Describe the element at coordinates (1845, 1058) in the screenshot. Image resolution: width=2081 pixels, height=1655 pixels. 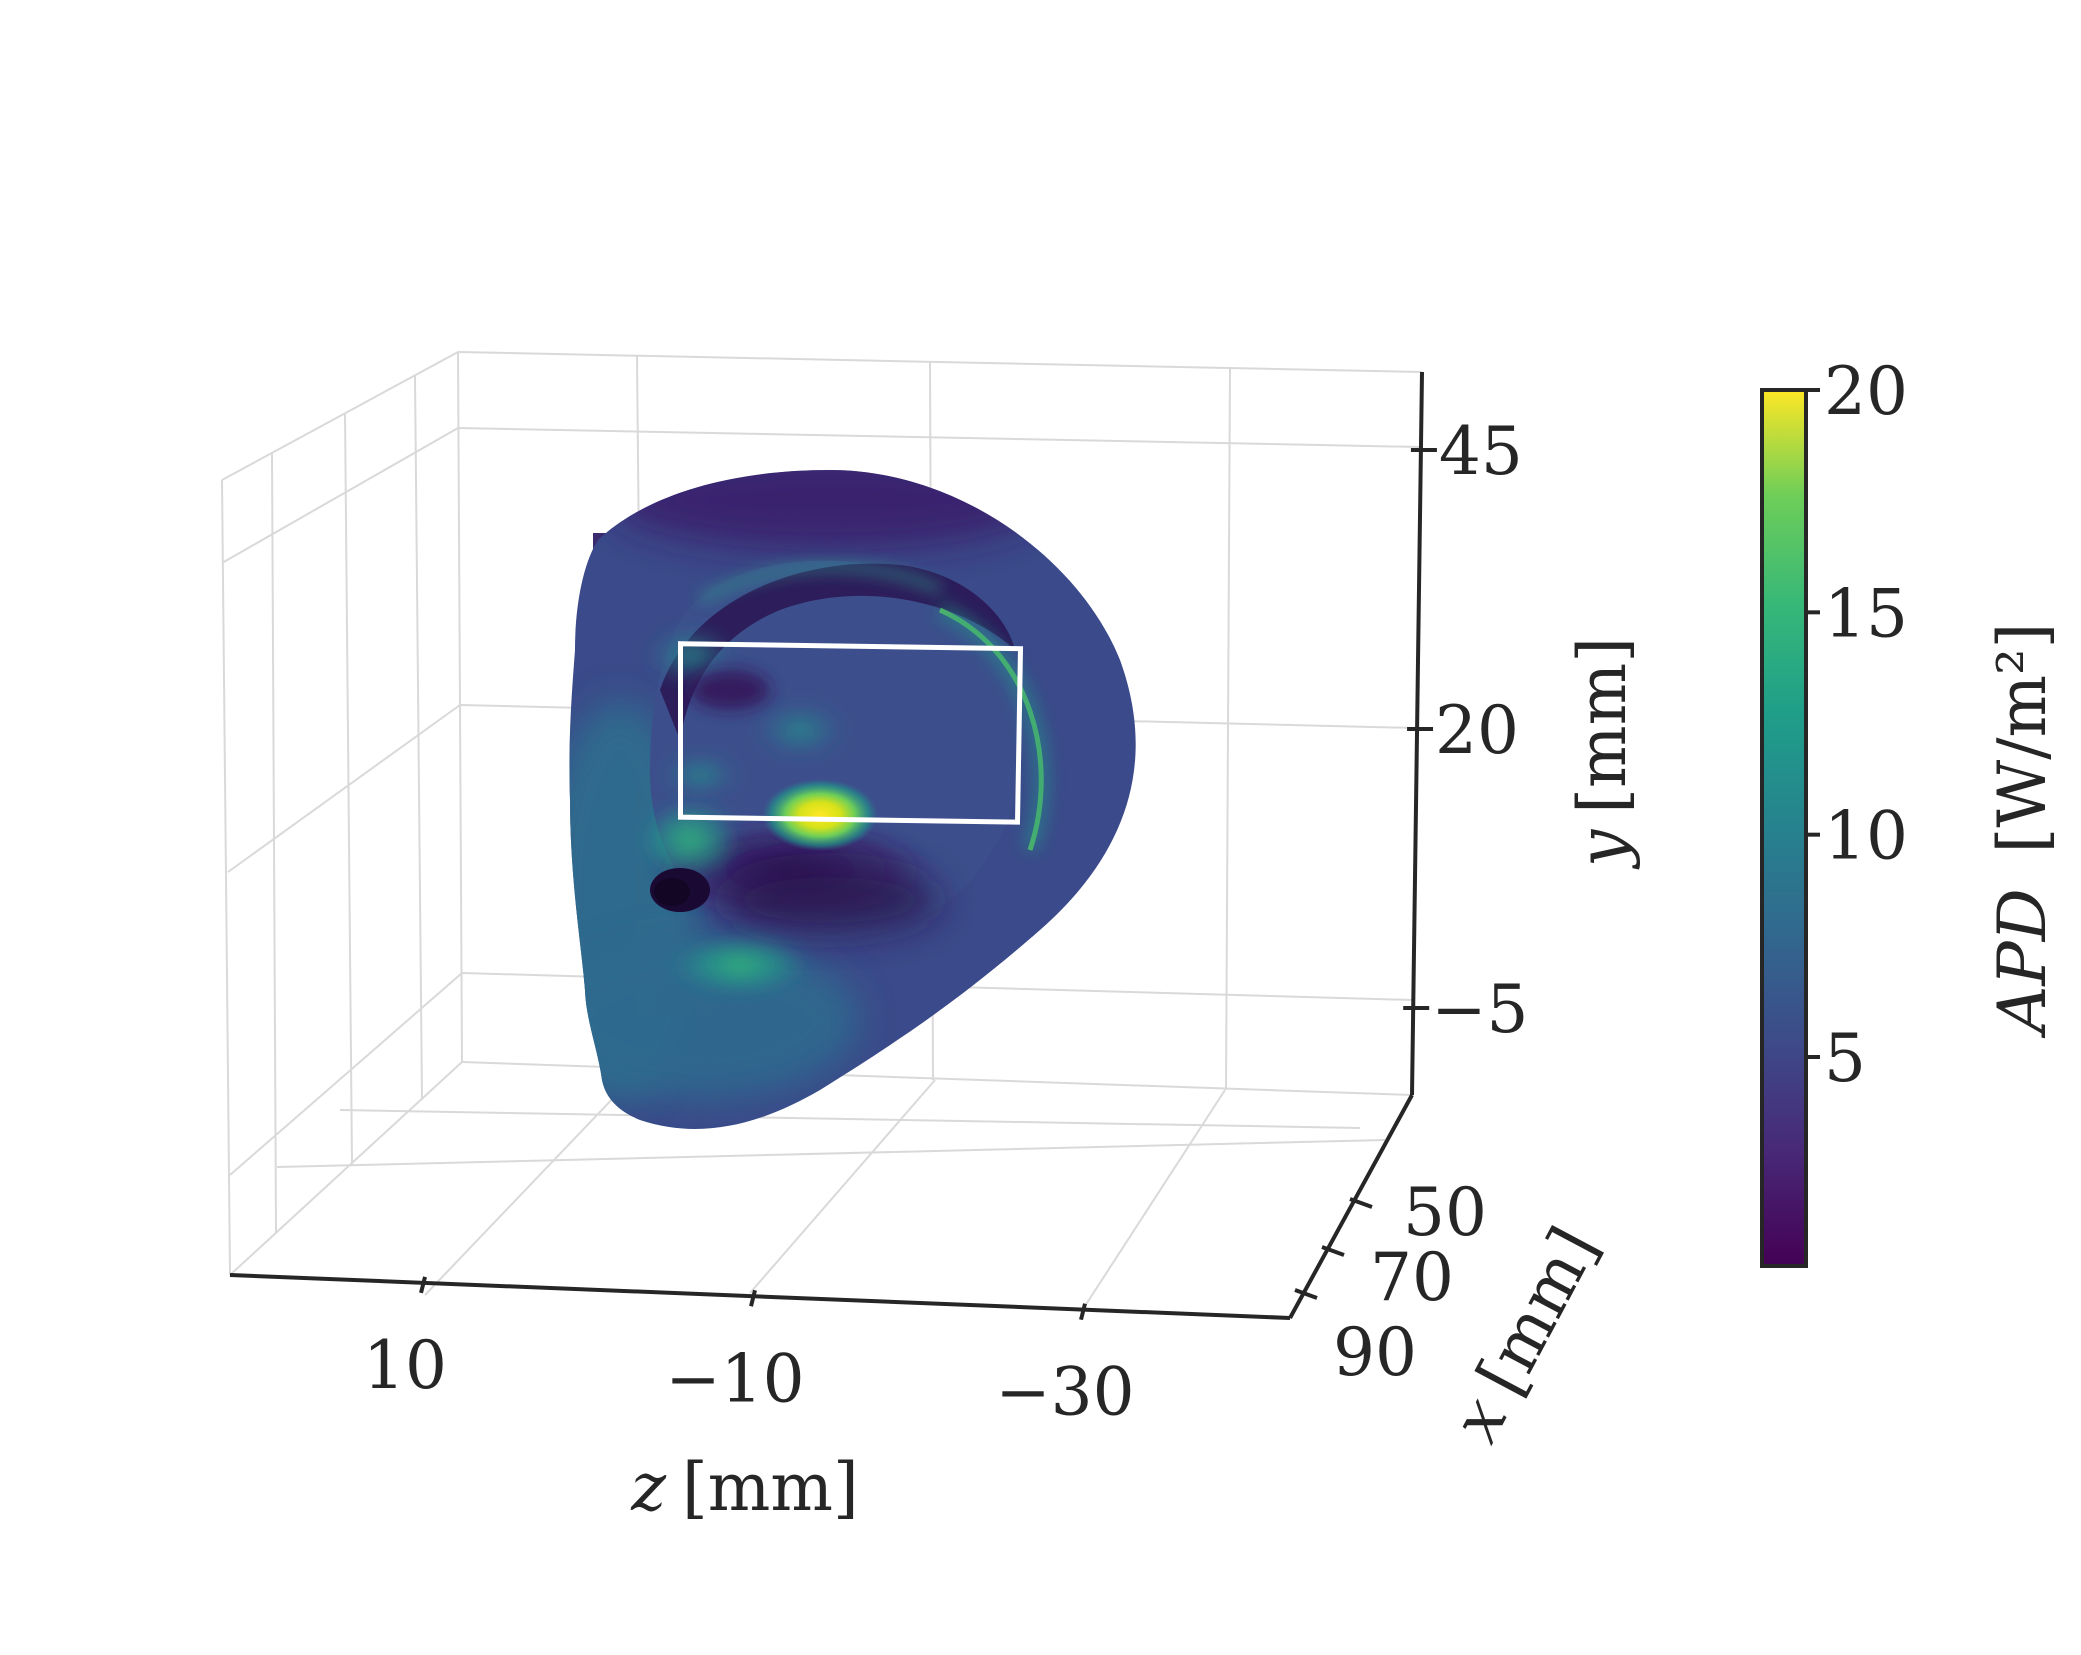
I see `colorbar-tick-label: 5` at that location.